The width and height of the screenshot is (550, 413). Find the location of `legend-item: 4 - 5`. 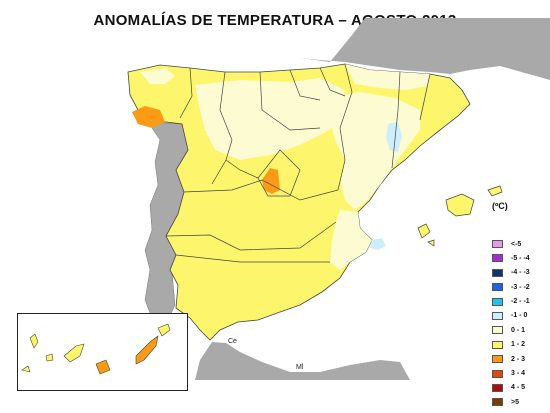

legend-item: 4 - 5 is located at coordinates (520, 388).